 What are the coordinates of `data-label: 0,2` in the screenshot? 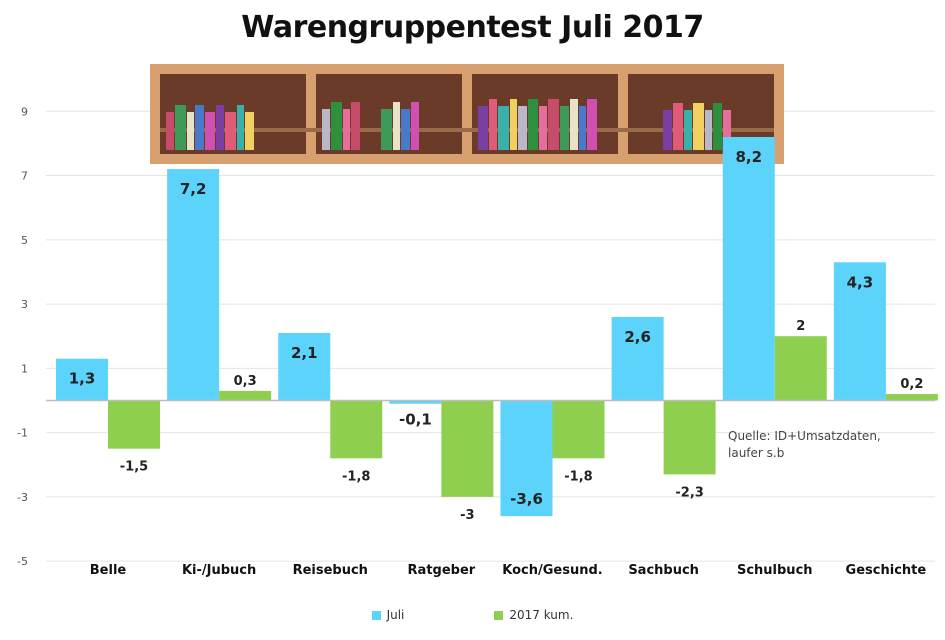 It's located at (911, 384).